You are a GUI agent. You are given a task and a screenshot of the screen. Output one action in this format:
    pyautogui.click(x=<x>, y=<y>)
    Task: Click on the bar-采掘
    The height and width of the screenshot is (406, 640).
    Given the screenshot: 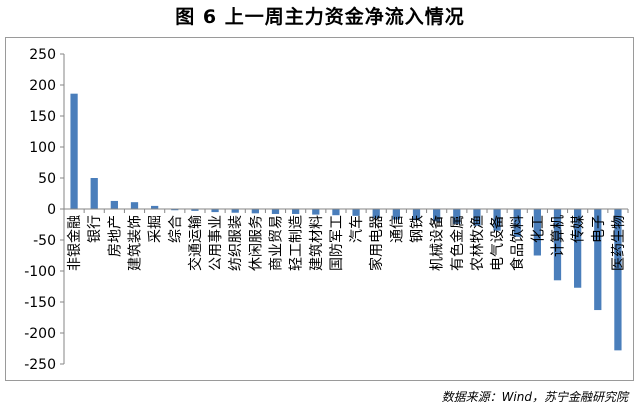 What is the action you would take?
    pyautogui.click(x=155, y=207)
    